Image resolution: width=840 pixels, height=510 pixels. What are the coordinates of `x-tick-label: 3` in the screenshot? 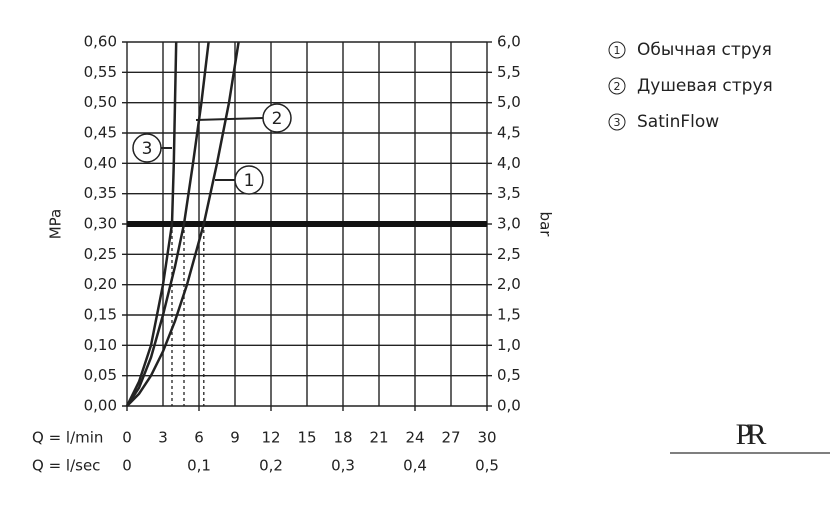 It's located at (163, 438).